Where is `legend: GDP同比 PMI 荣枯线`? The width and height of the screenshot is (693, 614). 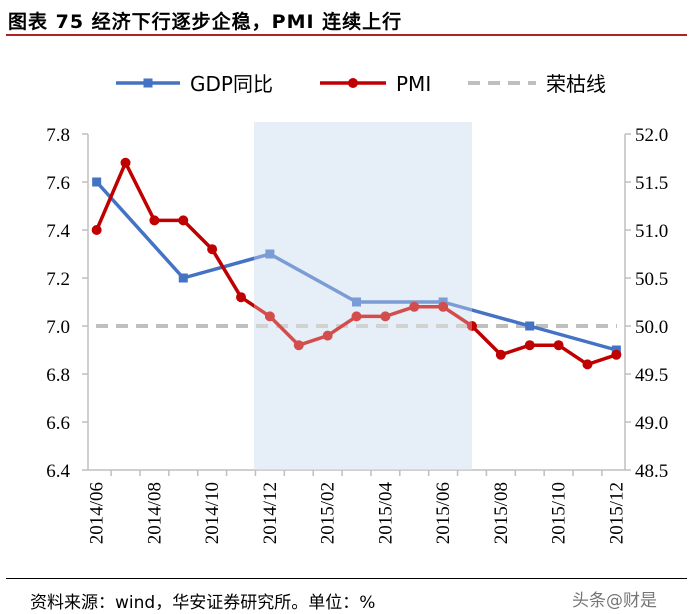 legend: GDP同比 PMI 荣枯线 is located at coordinates (361, 84).